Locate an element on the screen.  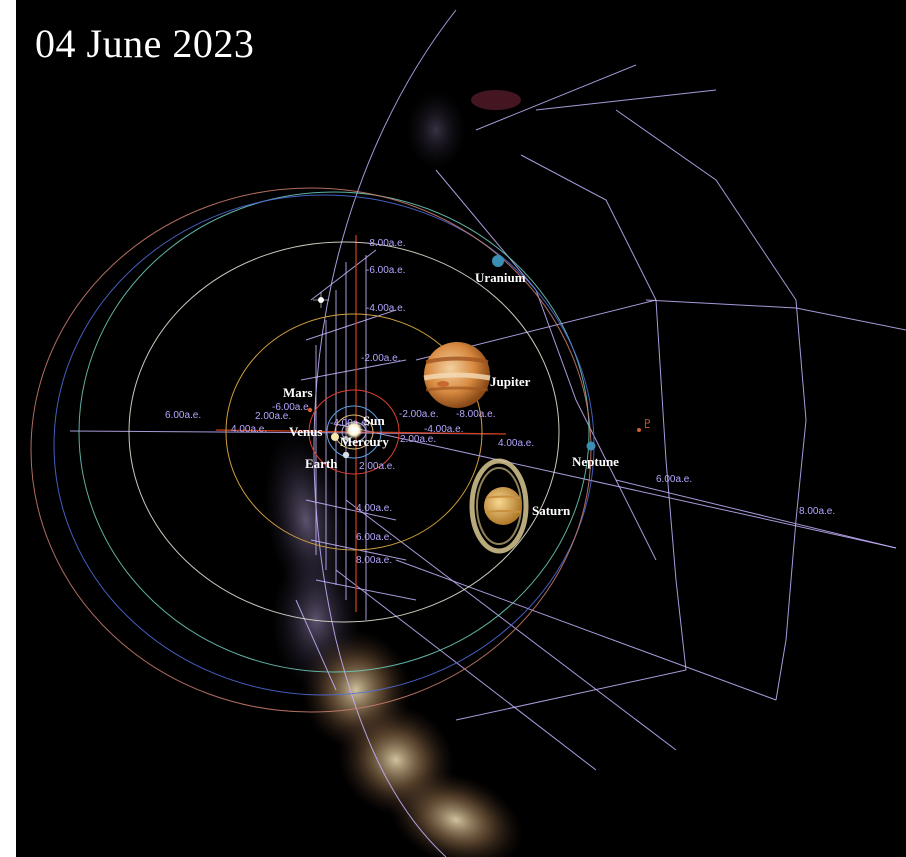
orbit-mars is located at coordinates (354, 432).